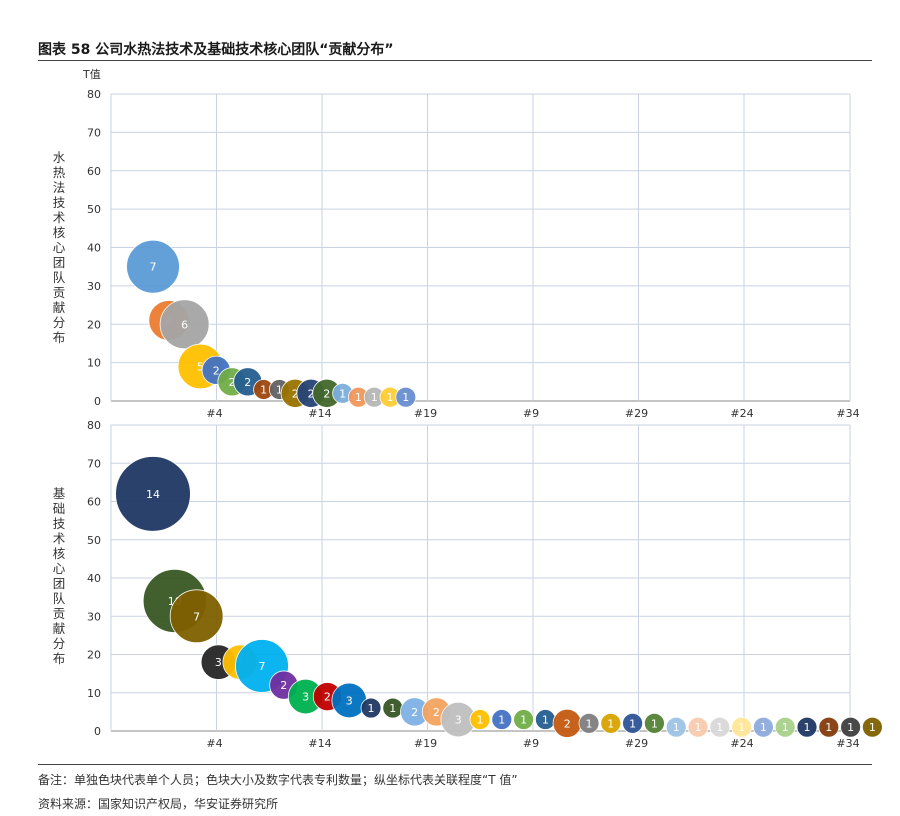 This screenshot has height=816, width=900. I want to click on chart1-y-tick-label: 20, so click(94, 324).